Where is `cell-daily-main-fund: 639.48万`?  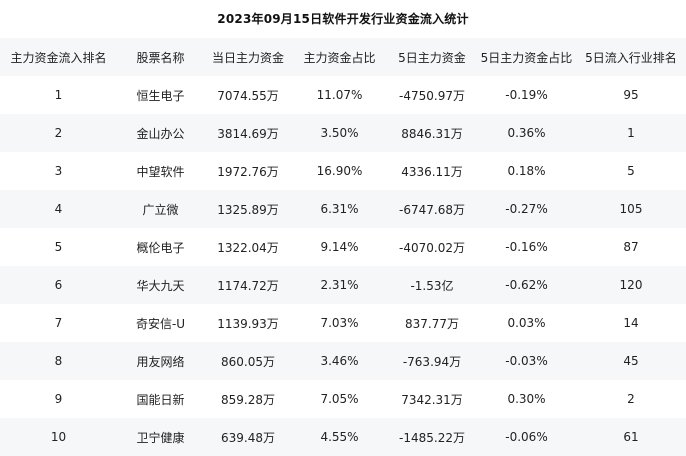 cell-daily-main-fund: 639.48万 is located at coordinates (248, 437).